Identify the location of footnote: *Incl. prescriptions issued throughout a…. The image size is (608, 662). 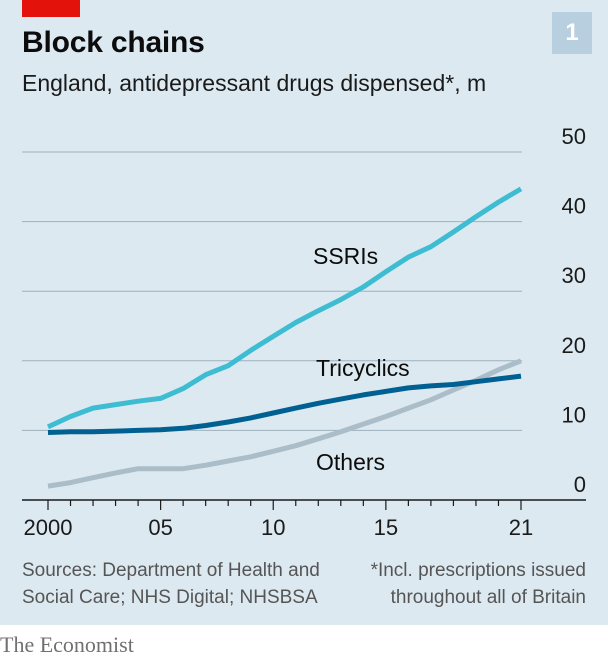
(461, 584).